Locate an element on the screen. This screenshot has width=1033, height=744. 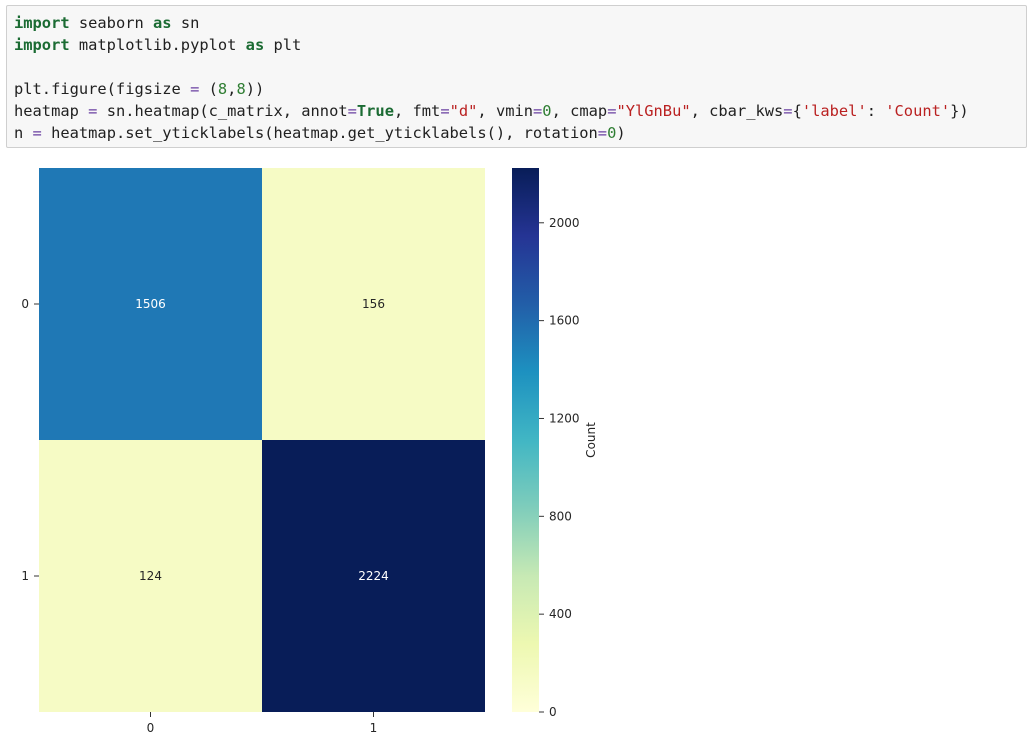
code-token: 'label' is located at coordinates (834, 111).